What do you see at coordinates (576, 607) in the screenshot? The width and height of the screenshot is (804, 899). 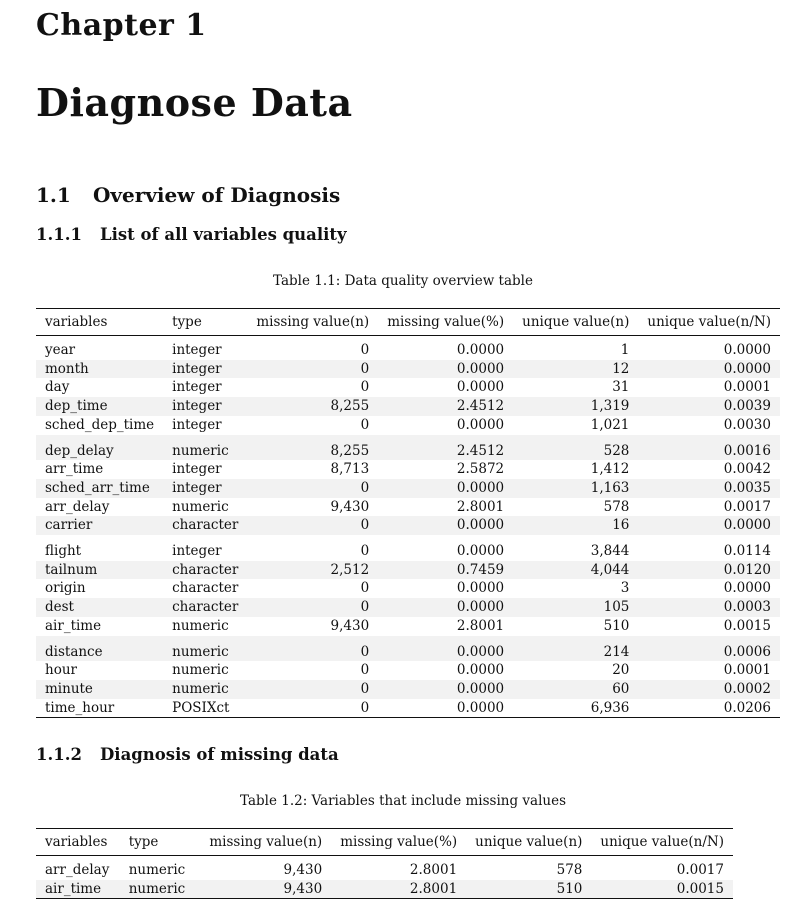 I see `cell-unique-count: 105` at bounding box center [576, 607].